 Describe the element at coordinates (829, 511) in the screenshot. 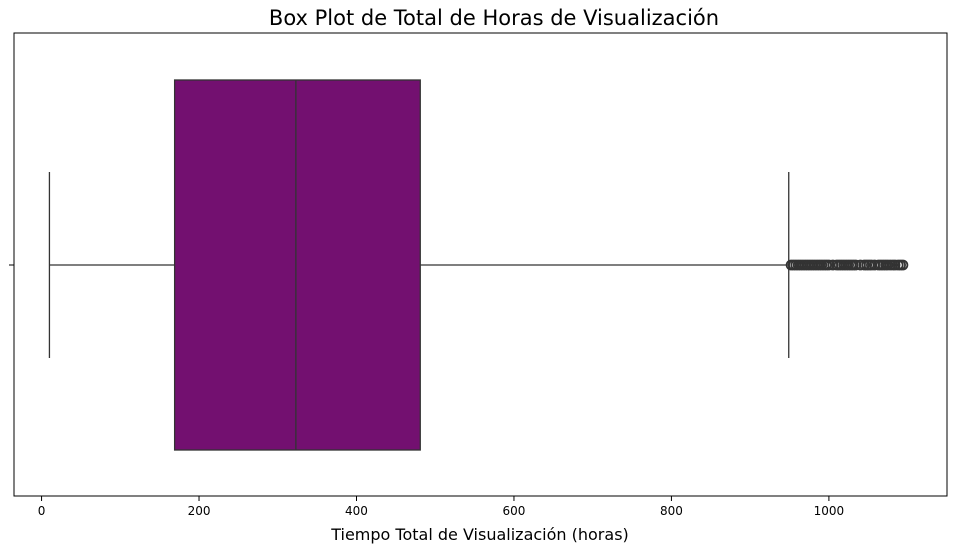

I see `x-tick-label: 1000` at that location.